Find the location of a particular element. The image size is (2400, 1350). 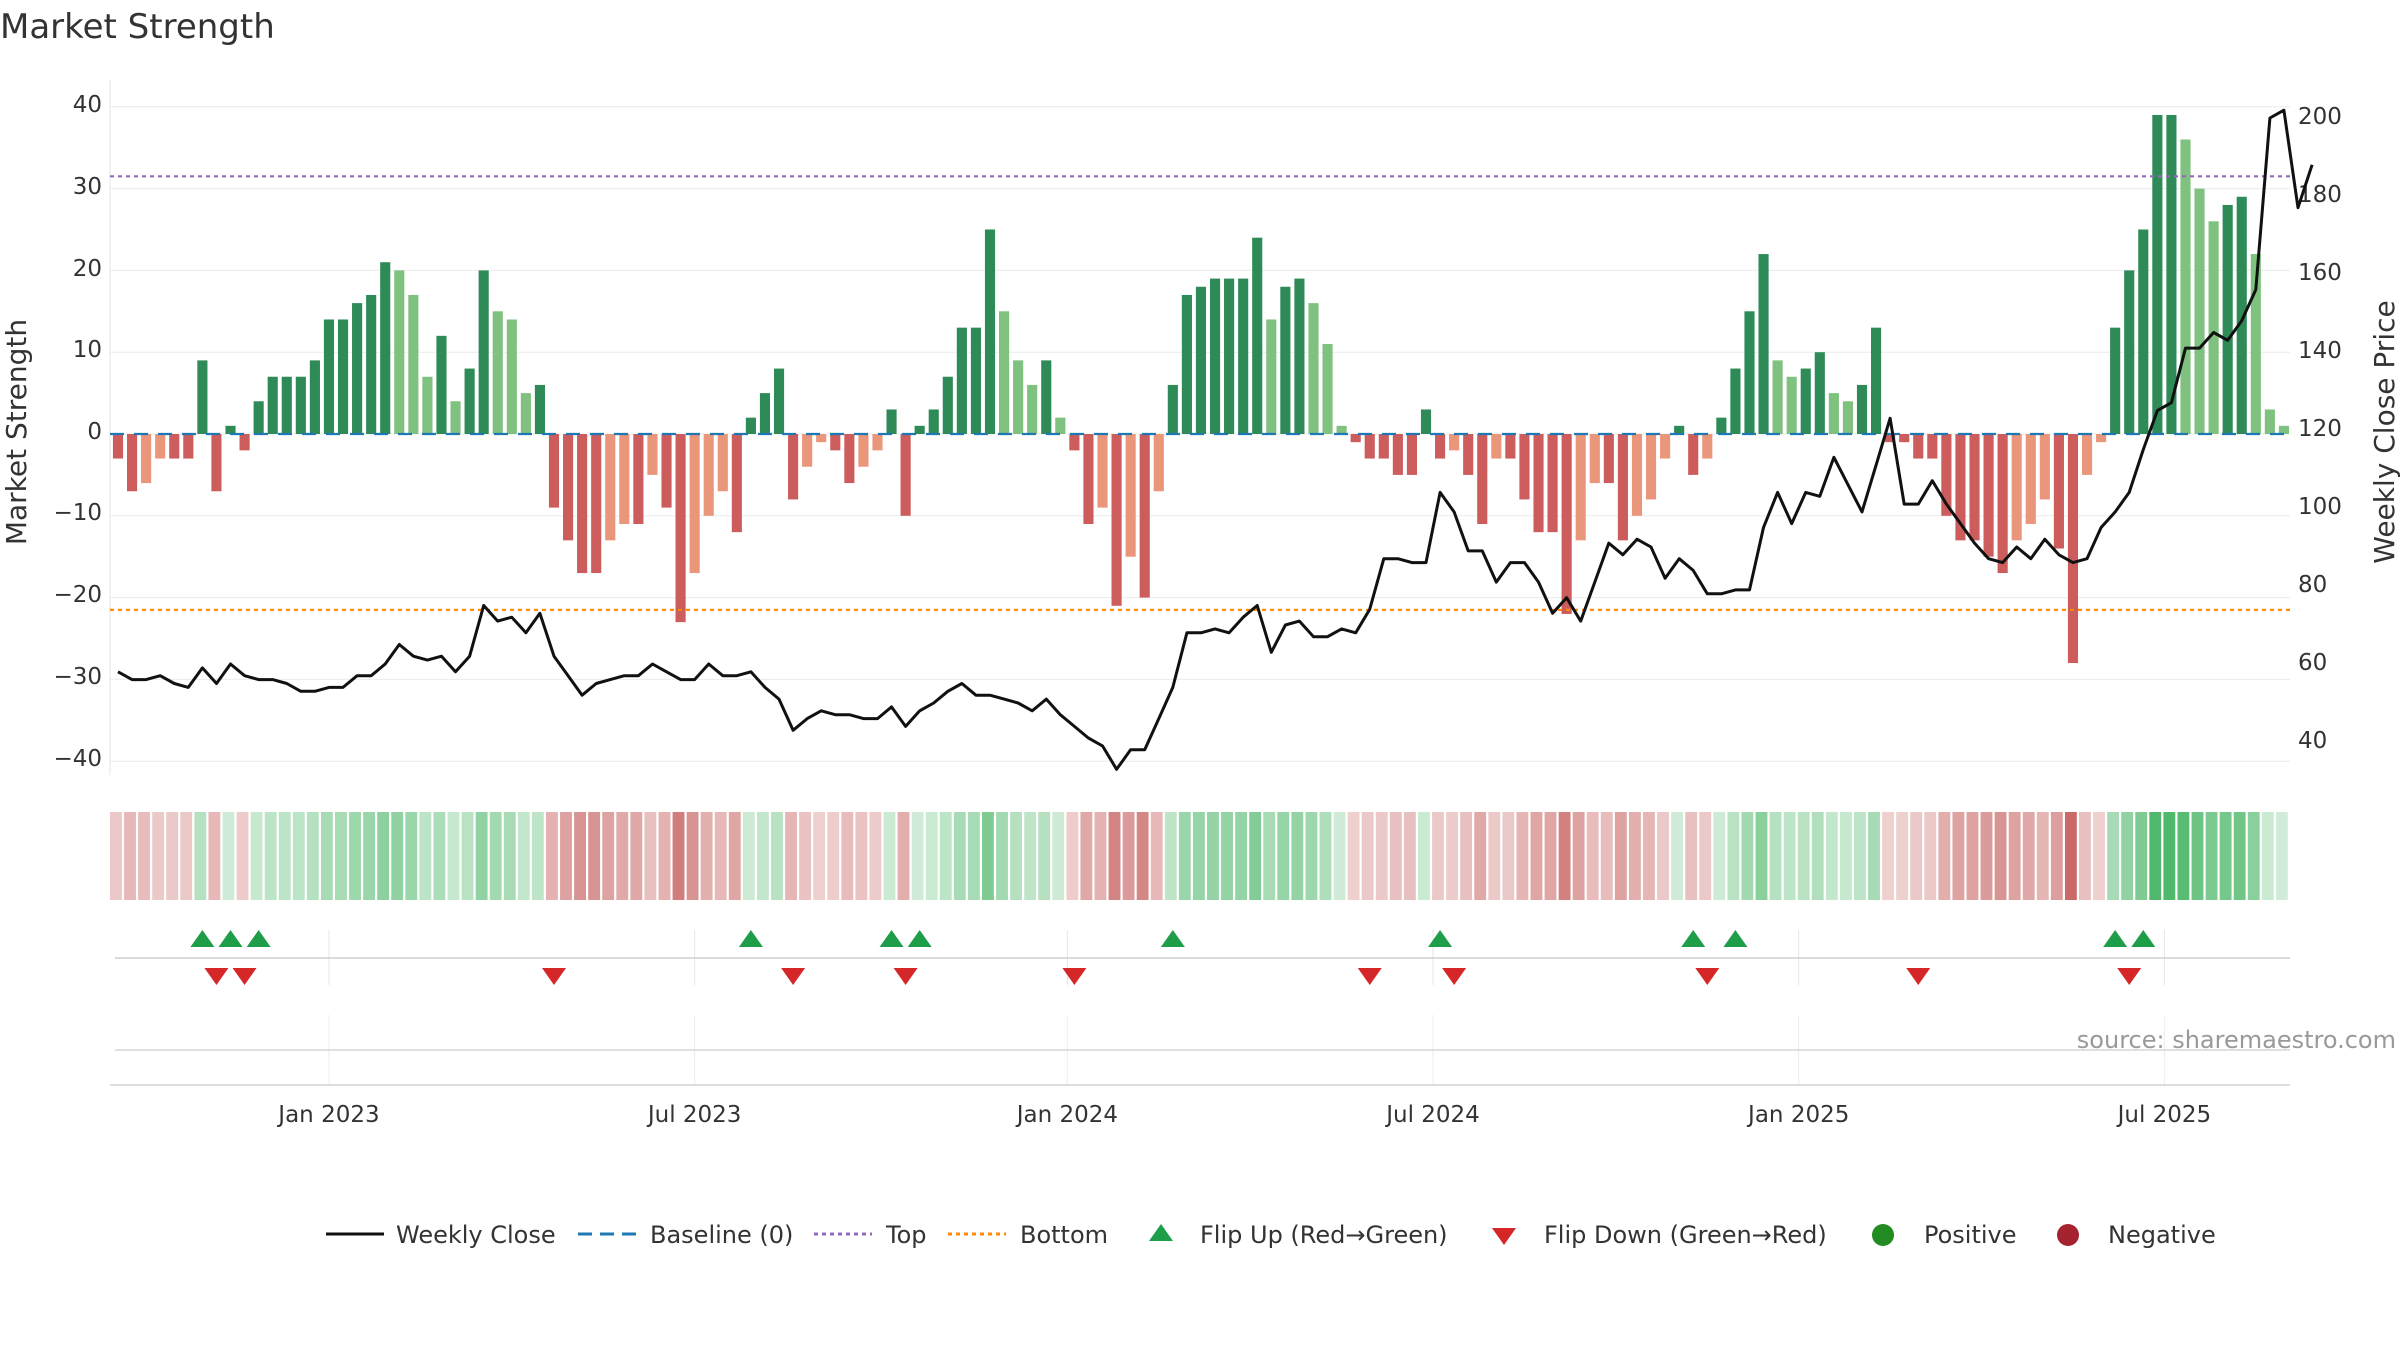

legend-label: Positive is located at coordinates (1970, 1235).